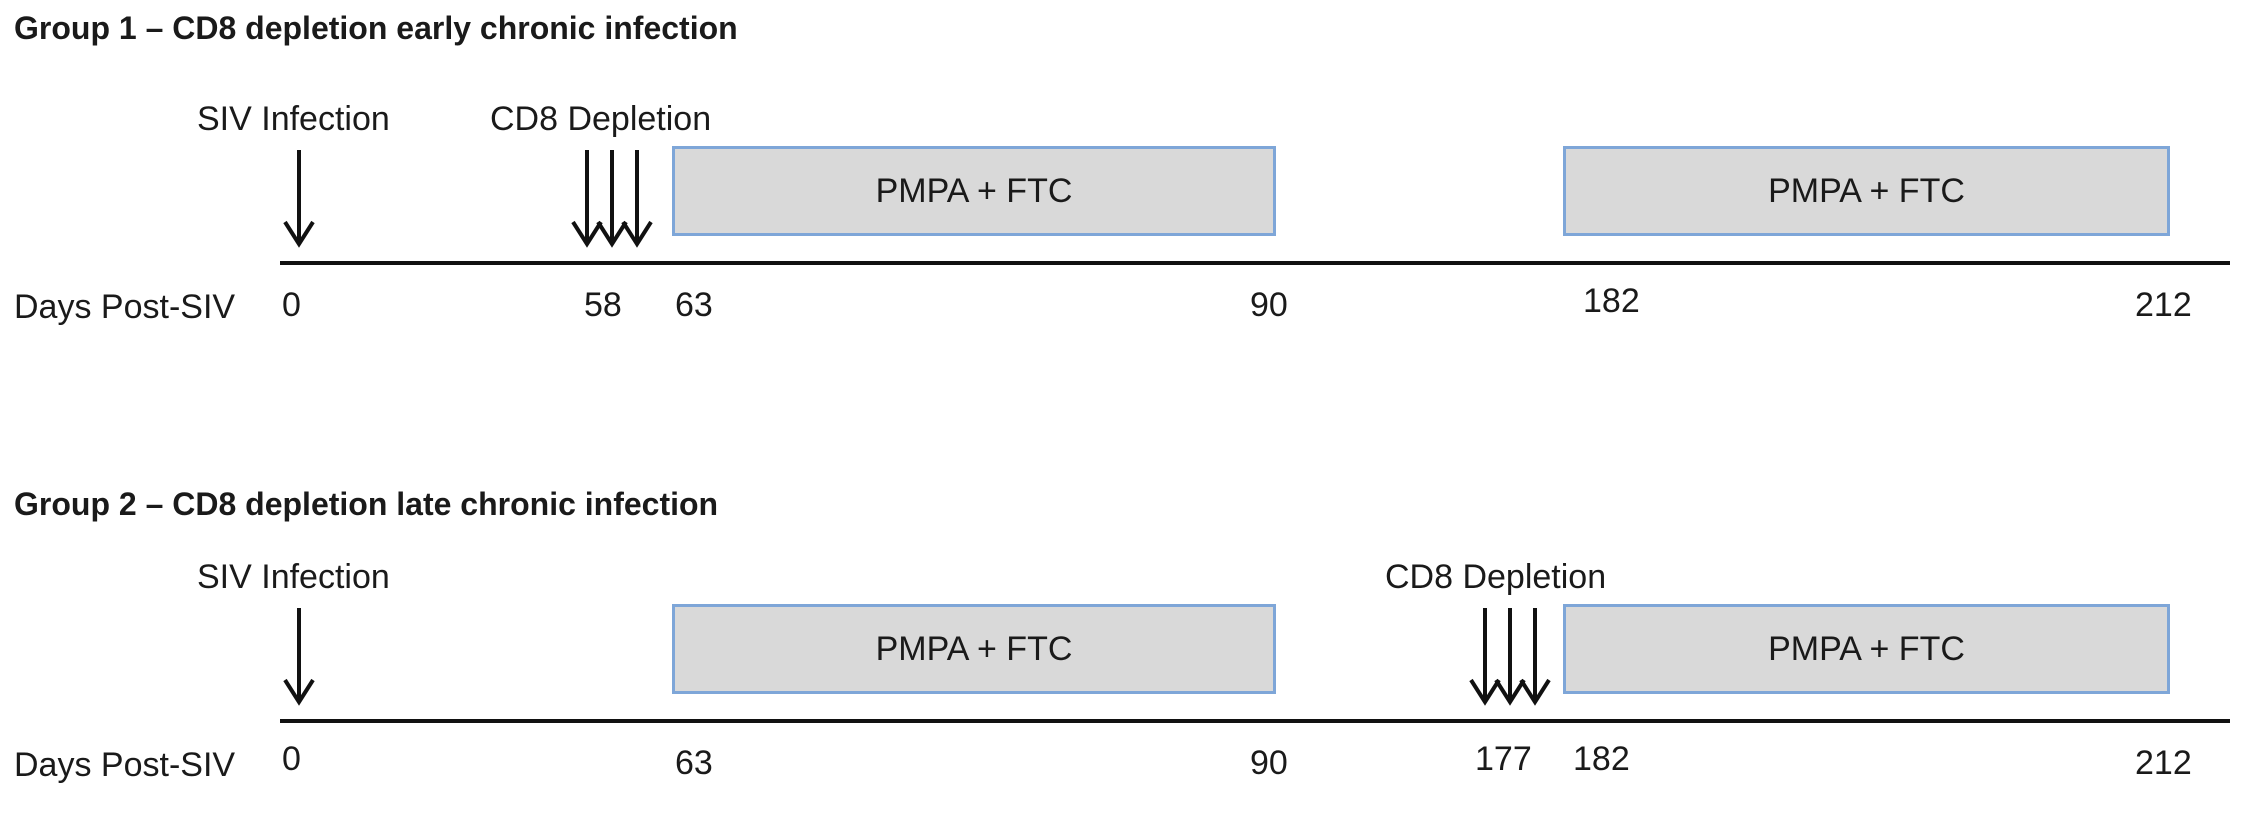 This screenshot has height=818, width=2245. Describe the element at coordinates (603, 305) in the screenshot. I see `day-tick: 58` at that location.